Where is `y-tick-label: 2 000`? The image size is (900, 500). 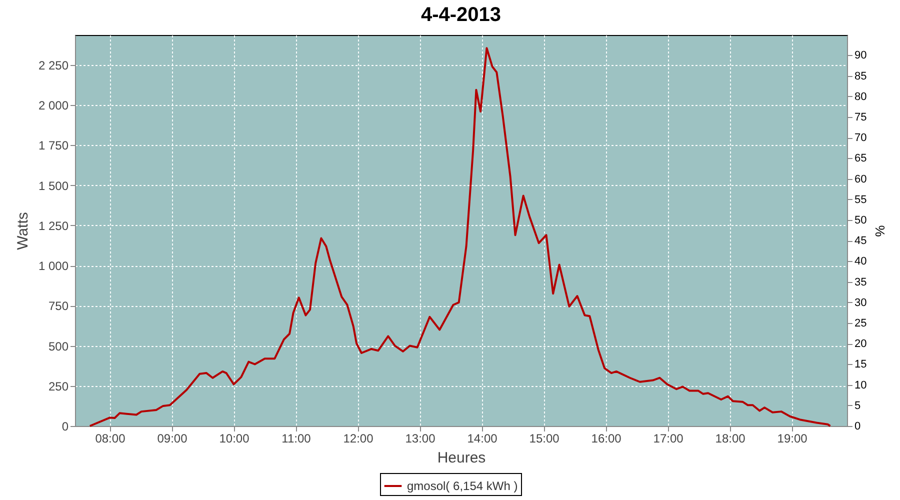
y-tick-label: 2 000 is located at coordinates (53, 105).